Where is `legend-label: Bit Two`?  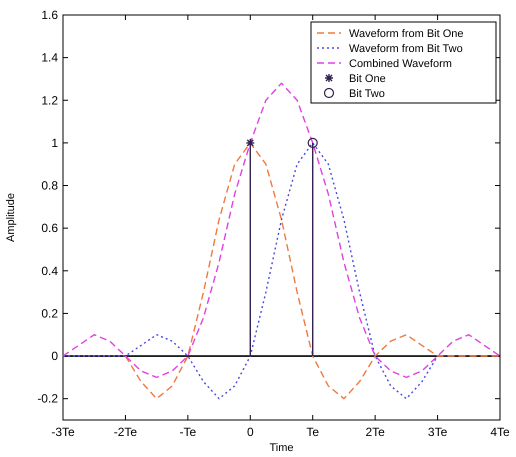
legend-label: Bit Two is located at coordinates (367, 94).